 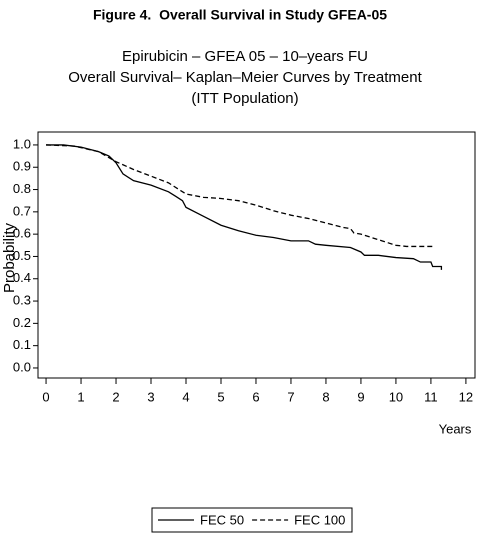 What do you see at coordinates (22, 166) in the screenshot?
I see `y-tick-label: 0.9` at bounding box center [22, 166].